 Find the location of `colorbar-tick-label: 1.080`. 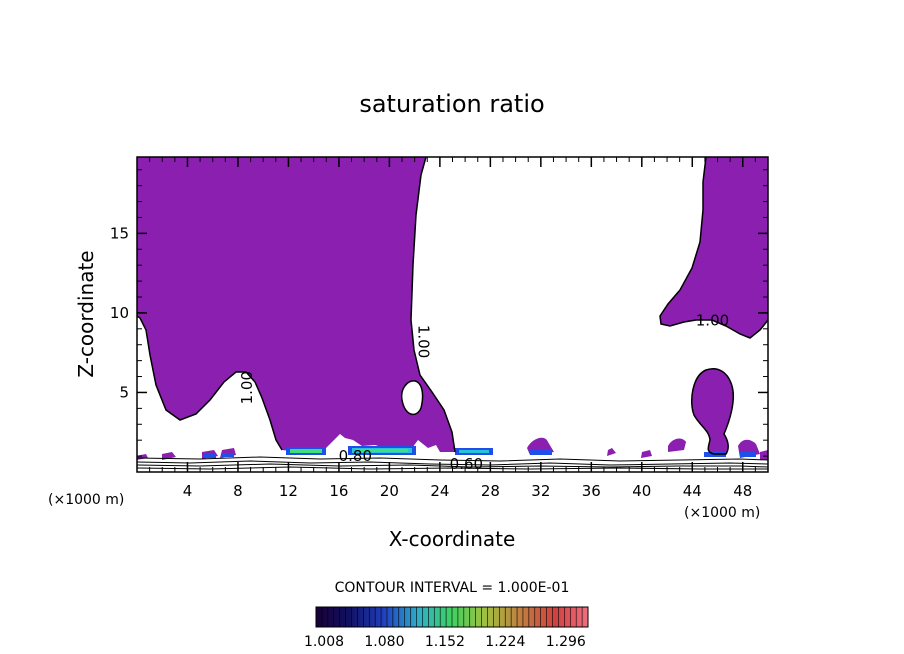

colorbar-tick-label: 1.080 is located at coordinates (384, 642).